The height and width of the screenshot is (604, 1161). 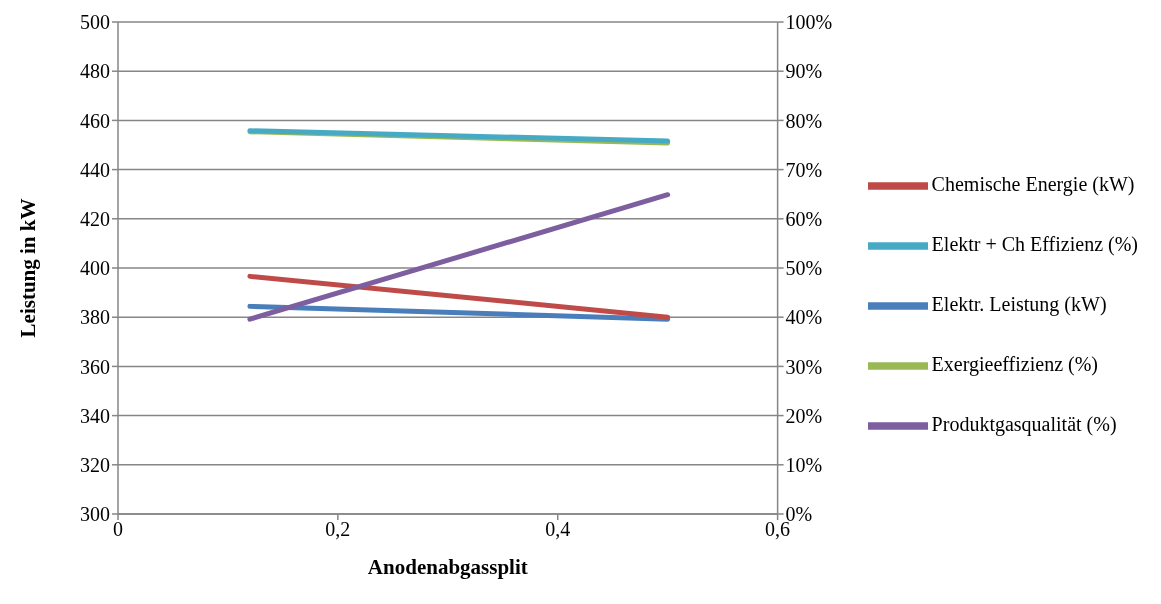 What do you see at coordinates (1034, 243) in the screenshot?
I see `legend-label: Elektr + Ch Effizienz (%)` at bounding box center [1034, 243].